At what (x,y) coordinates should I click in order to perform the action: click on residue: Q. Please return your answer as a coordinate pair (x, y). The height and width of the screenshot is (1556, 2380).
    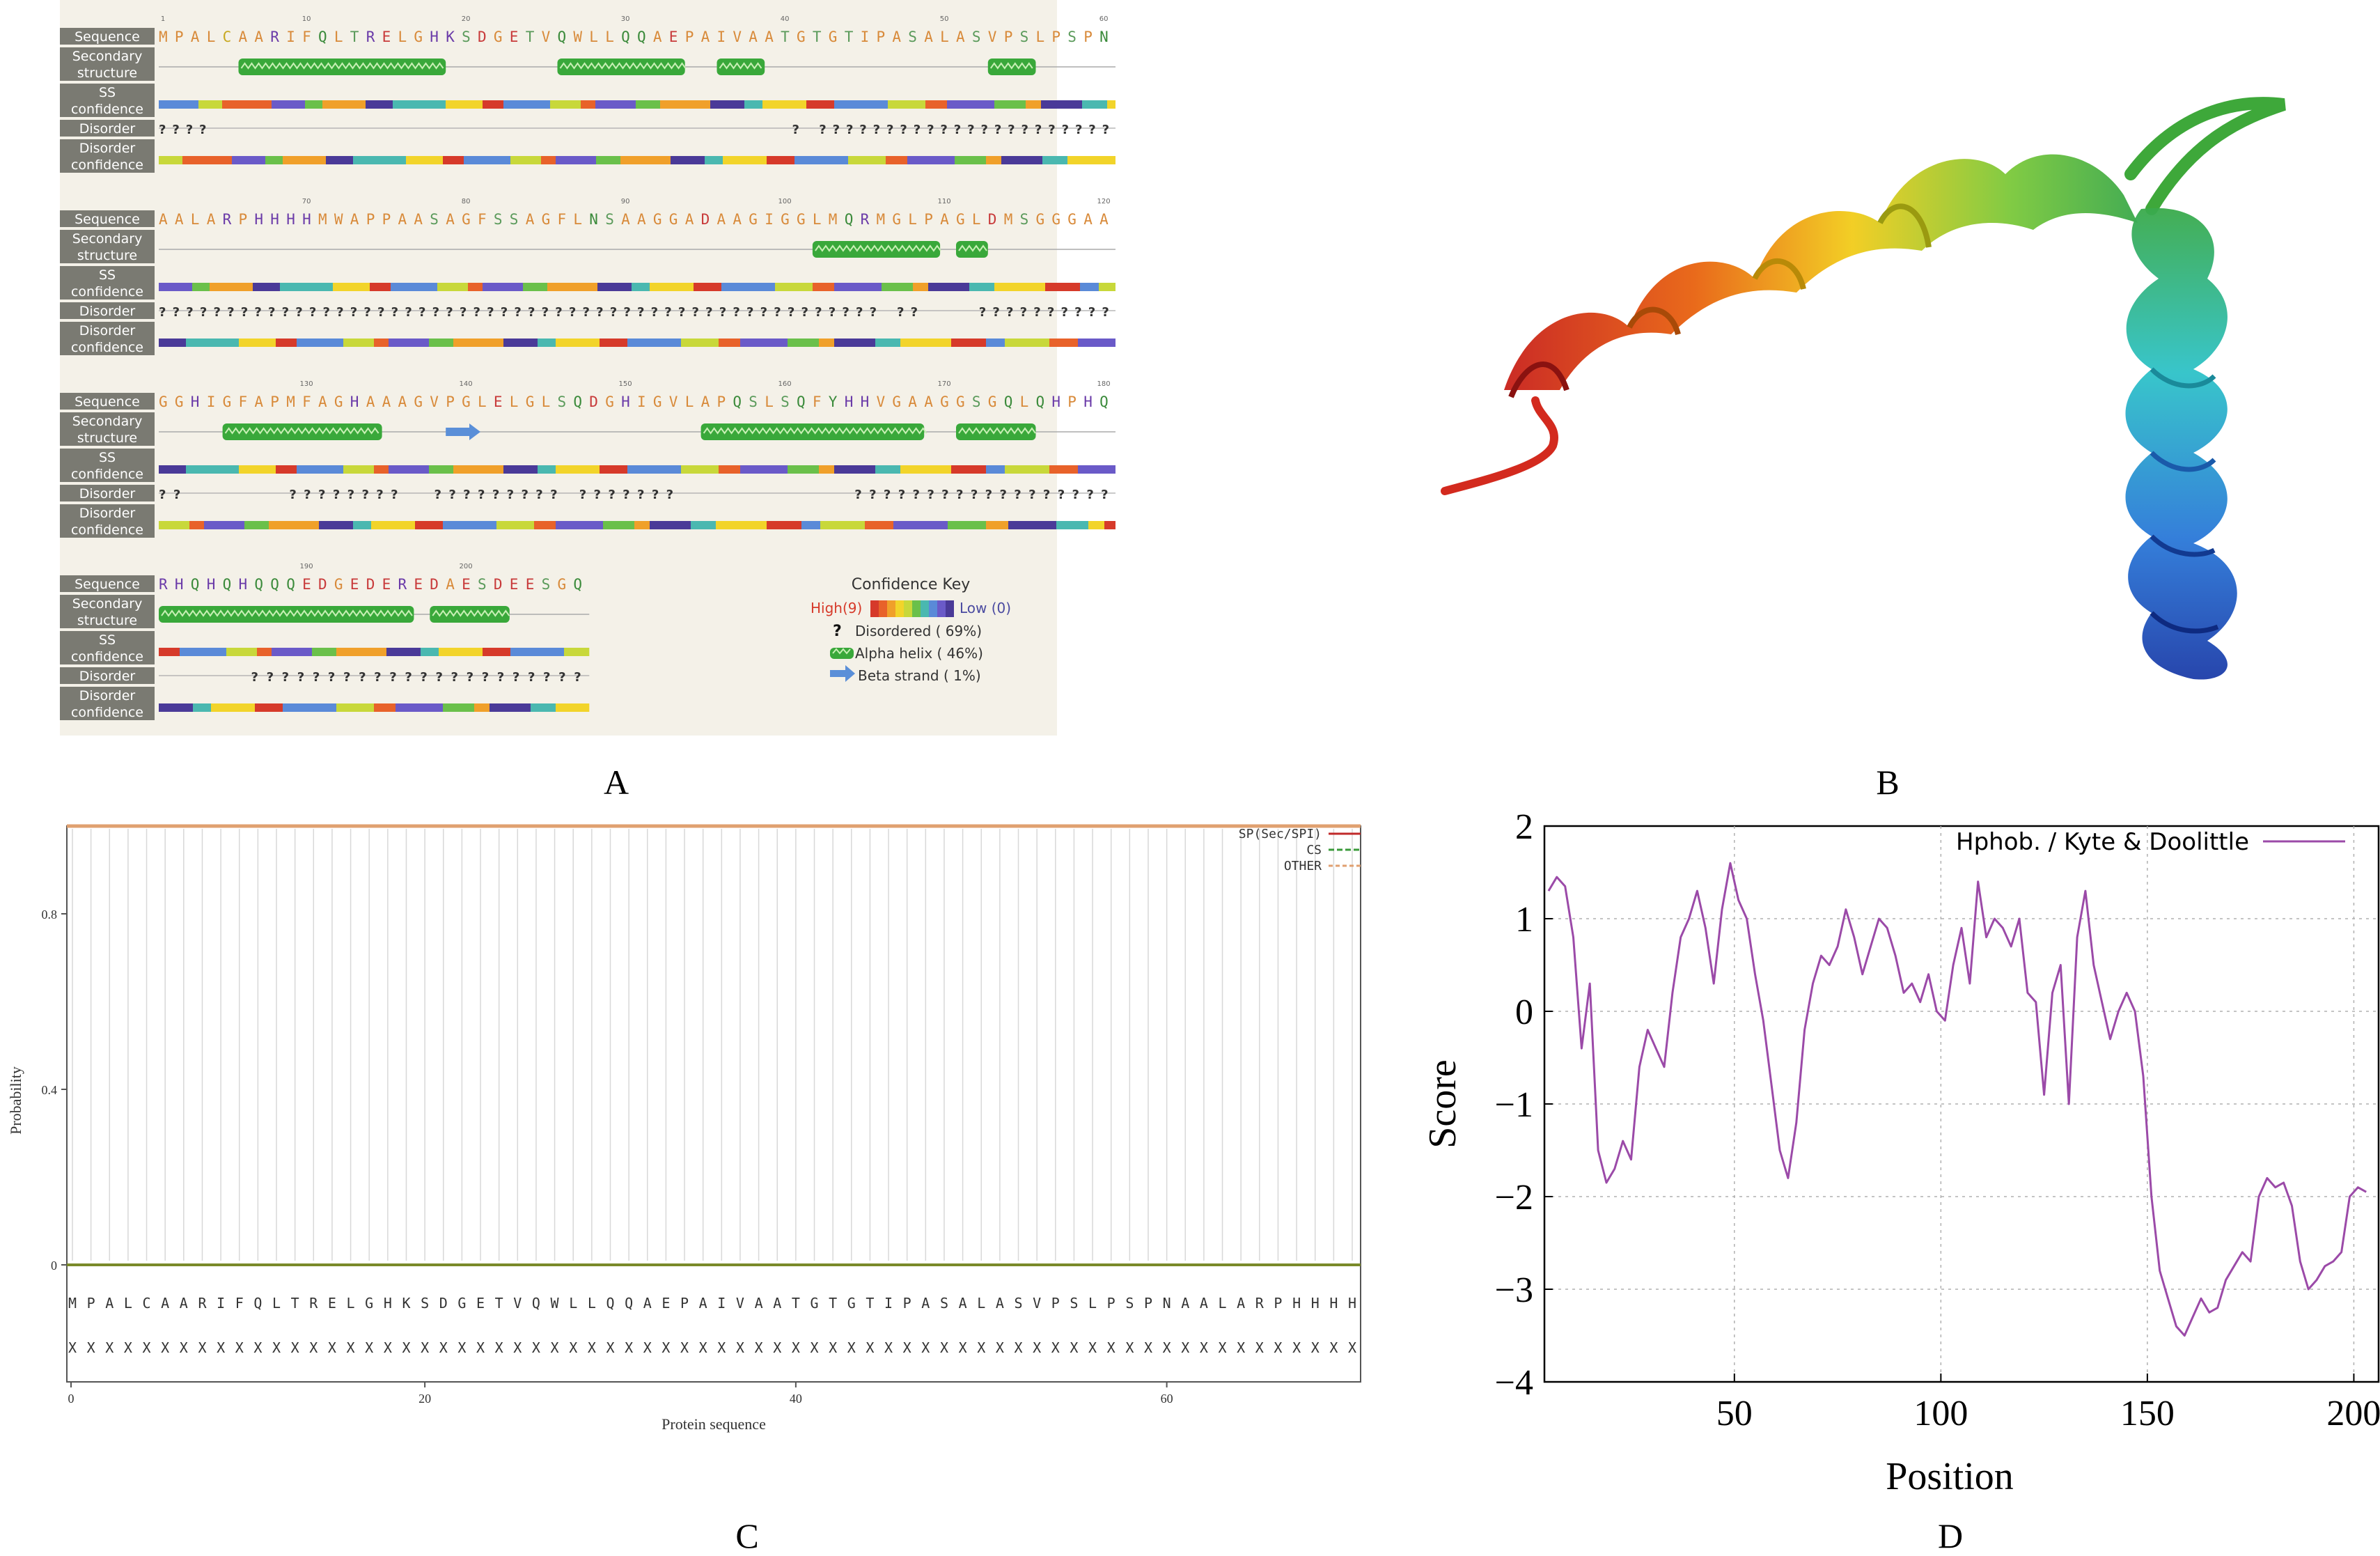
    Looking at the image, I should click on (577, 584).